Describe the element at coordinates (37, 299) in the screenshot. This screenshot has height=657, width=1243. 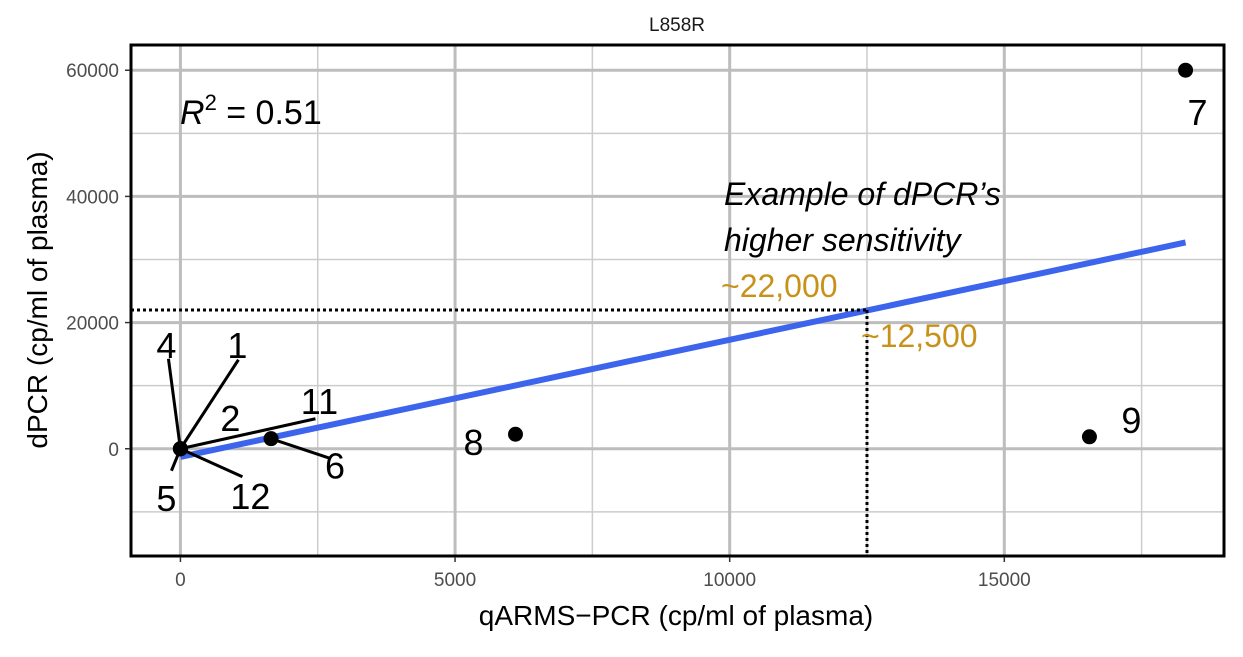
I see `y-axis-title: dPCR (cp/ml of plasma)` at that location.